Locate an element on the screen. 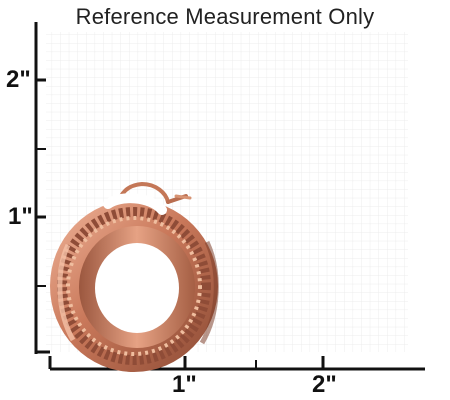 Image resolution: width=450 pixels, height=400 pixels. earring-center-hole is located at coordinates (137, 288).